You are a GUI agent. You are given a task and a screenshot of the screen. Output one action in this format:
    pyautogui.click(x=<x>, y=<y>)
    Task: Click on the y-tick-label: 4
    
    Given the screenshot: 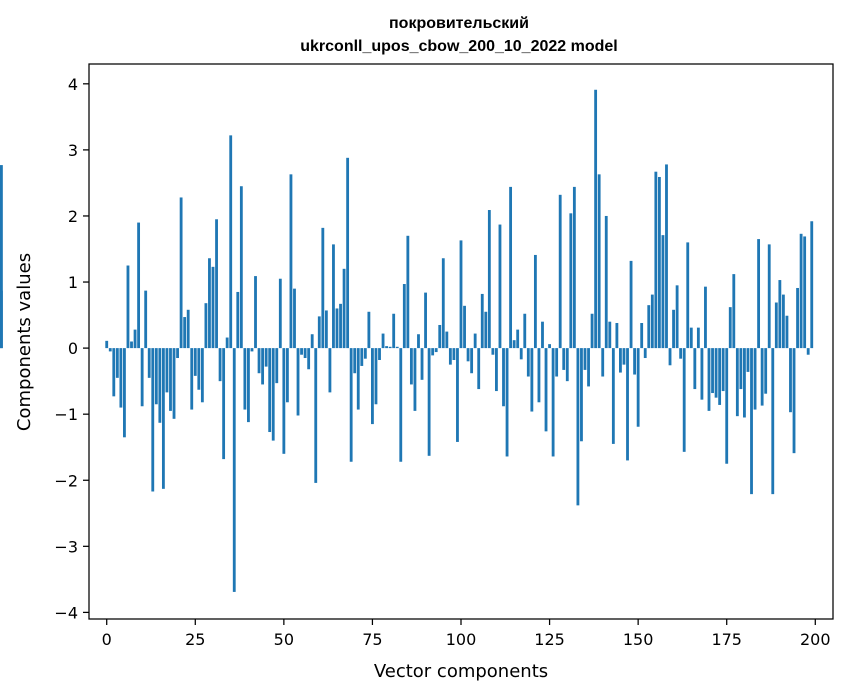 What is the action you would take?
    pyautogui.click(x=73, y=84)
    